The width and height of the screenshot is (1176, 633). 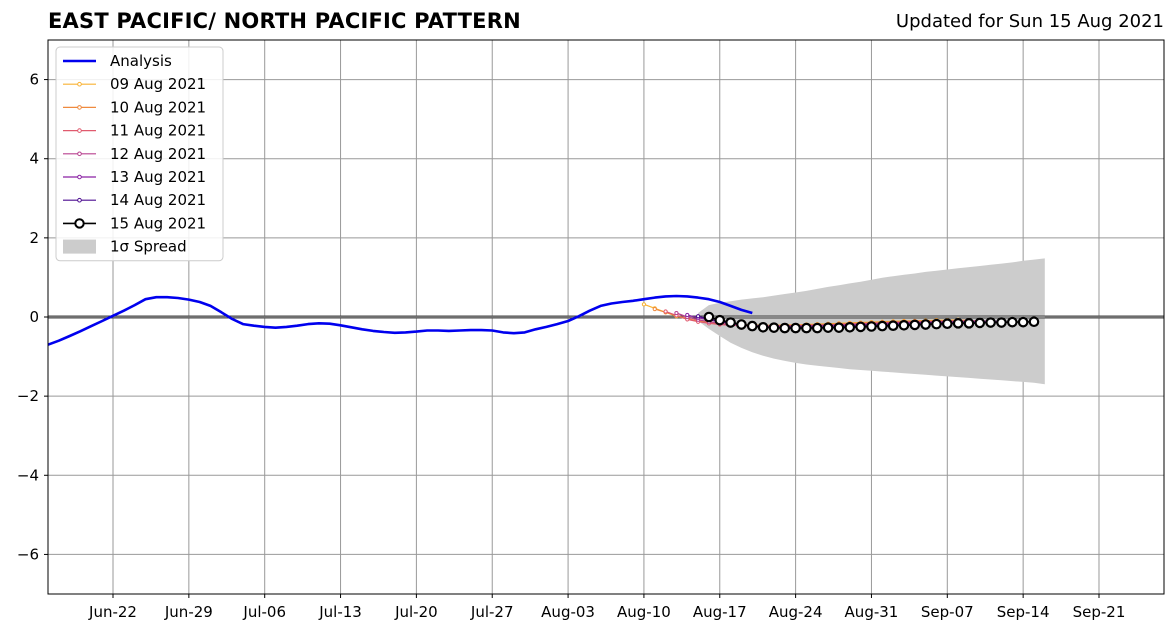 I want to click on legend-entry: 15 Aug 2021, so click(x=134, y=223).